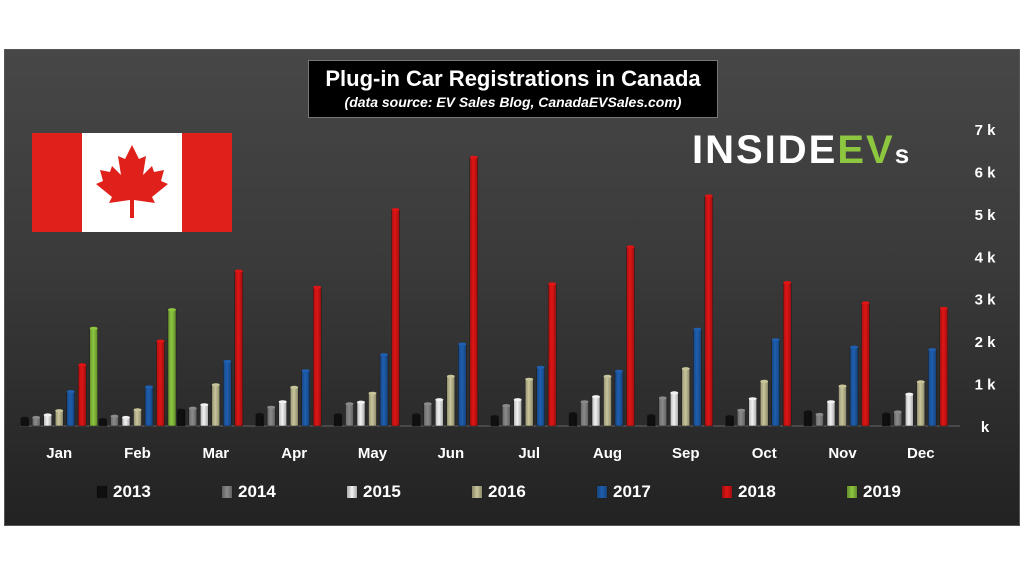 The width and height of the screenshot is (1024, 576). What do you see at coordinates (865, 303) in the screenshot?
I see `bar-top-nov-2018` at bounding box center [865, 303].